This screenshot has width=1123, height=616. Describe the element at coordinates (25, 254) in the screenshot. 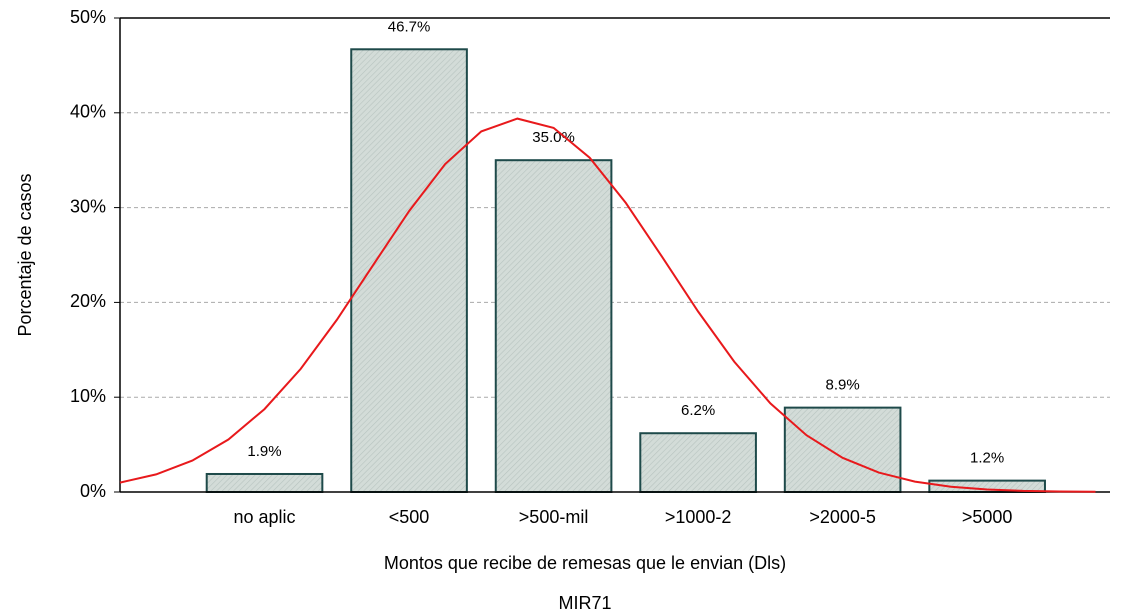

I see `y-axis-label: Porcentaje de casos` at that location.